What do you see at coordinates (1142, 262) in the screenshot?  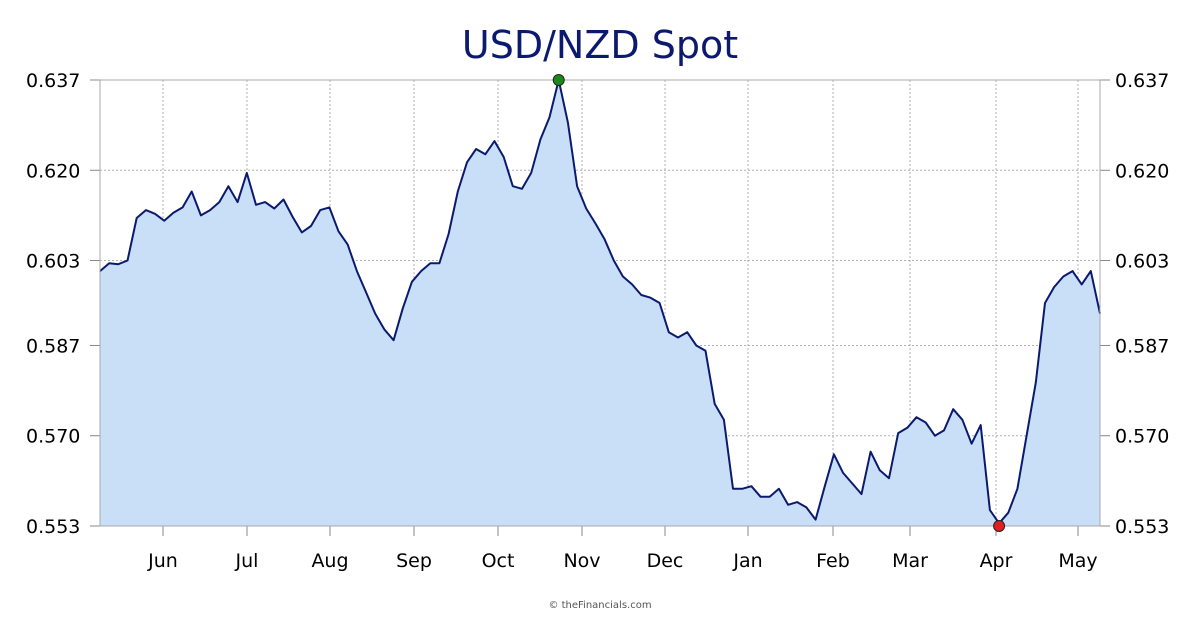 I see `y-tick-label-right: 0.603` at bounding box center [1142, 262].